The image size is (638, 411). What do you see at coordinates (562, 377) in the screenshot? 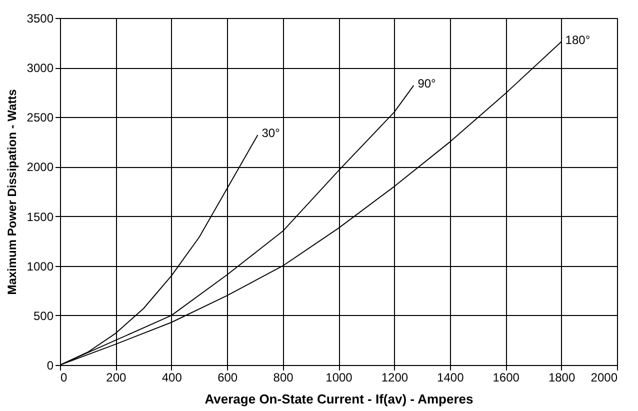
I see `x-tick-label: 1800` at bounding box center [562, 377].